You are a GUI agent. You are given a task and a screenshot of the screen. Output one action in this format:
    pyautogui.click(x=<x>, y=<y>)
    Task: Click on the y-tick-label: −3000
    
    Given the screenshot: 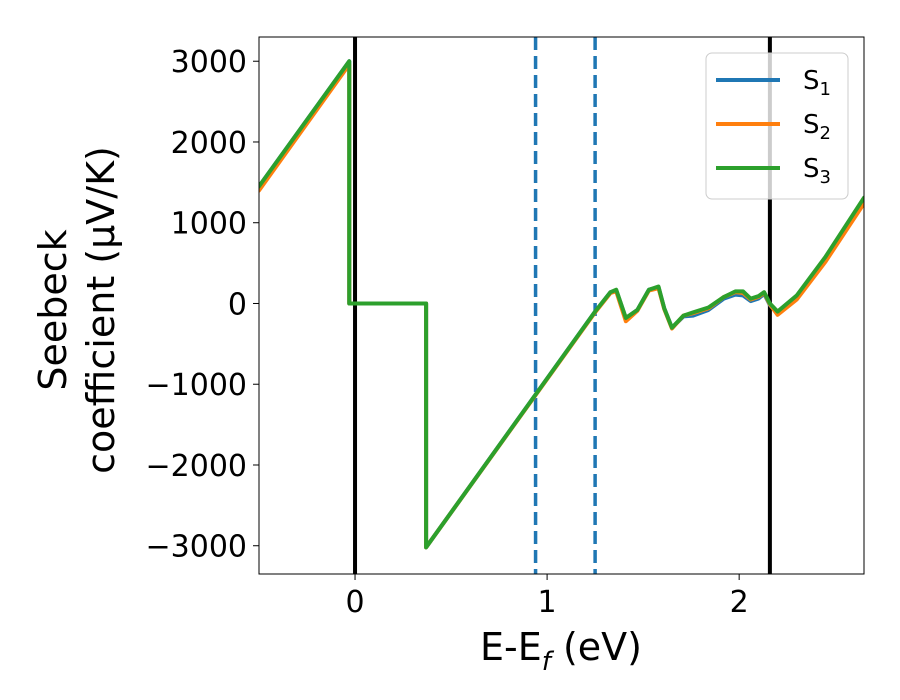 What is the action you would take?
    pyautogui.click(x=196, y=547)
    